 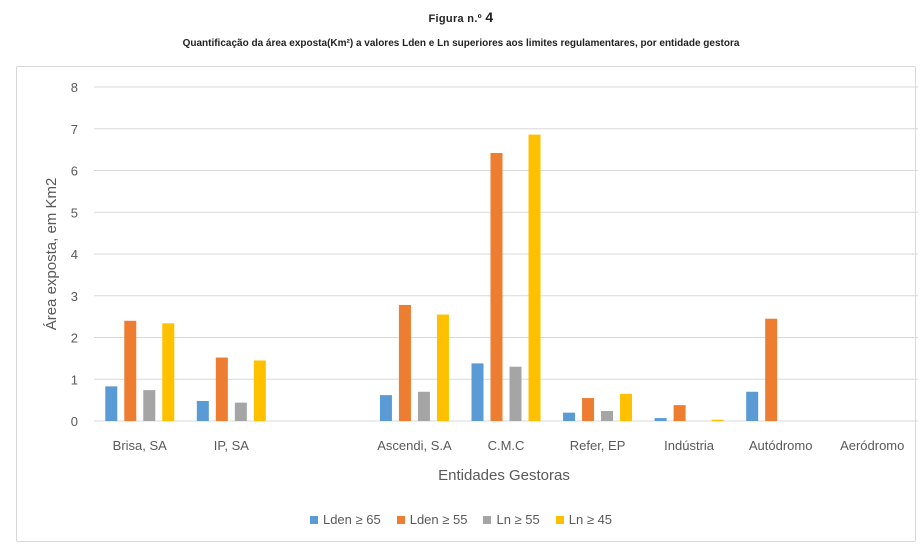 What do you see at coordinates (689, 445) in the screenshot?
I see `x-tick-label: Indústria` at bounding box center [689, 445].